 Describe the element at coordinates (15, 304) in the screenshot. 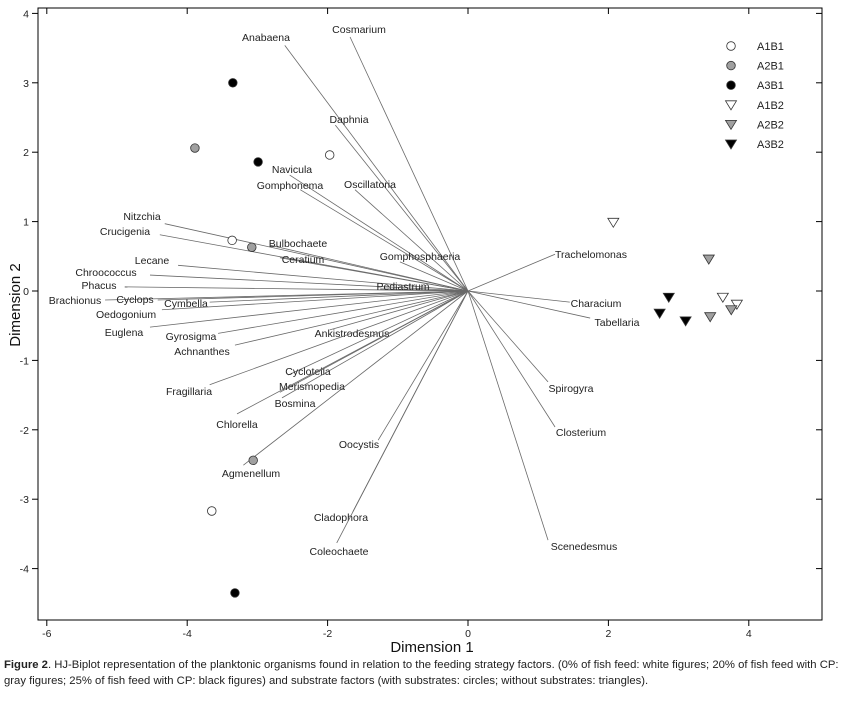

I see `y-axis-label: Dimension 2` at that location.